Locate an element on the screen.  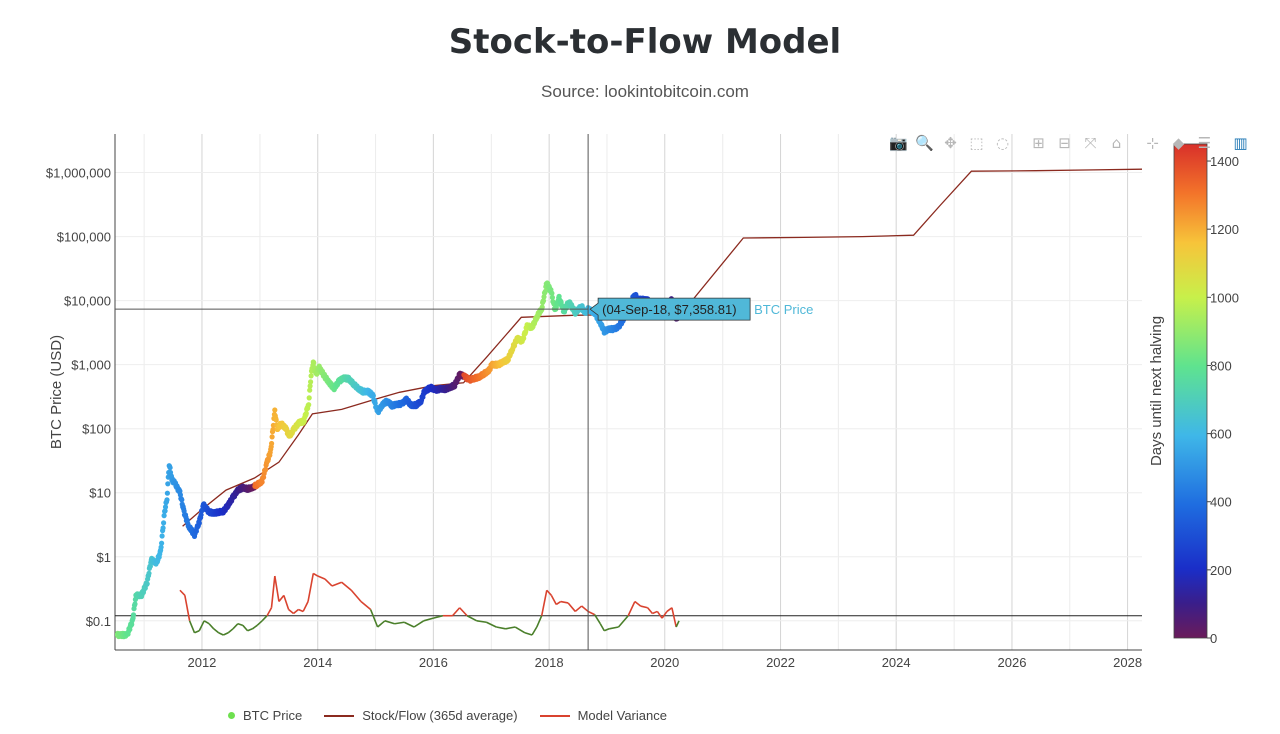
y-tick-label: $10,000 is located at coordinates (87, 301).